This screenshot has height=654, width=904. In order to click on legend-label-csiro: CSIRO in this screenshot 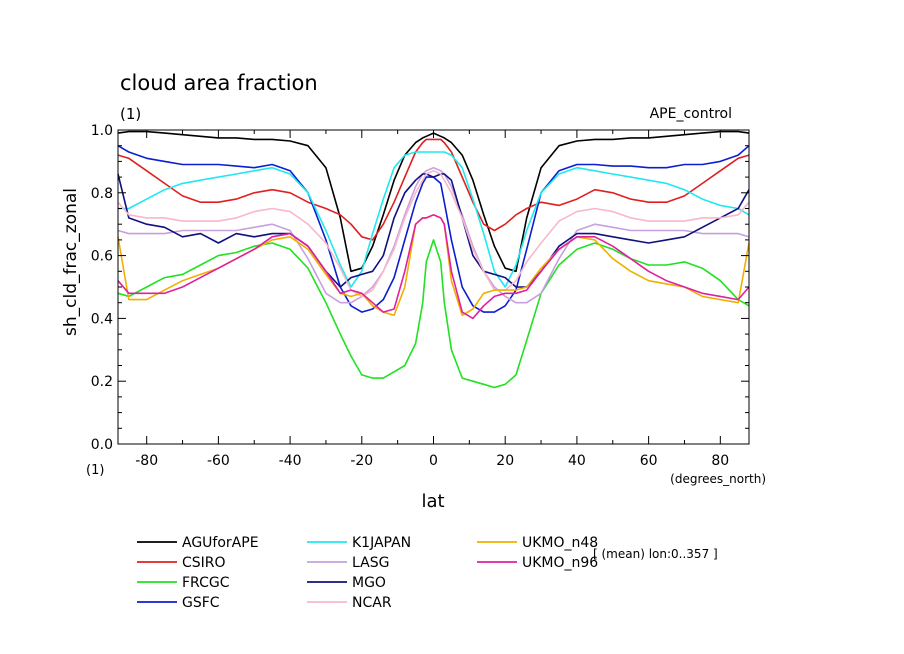, I will do `click(204, 563)`.